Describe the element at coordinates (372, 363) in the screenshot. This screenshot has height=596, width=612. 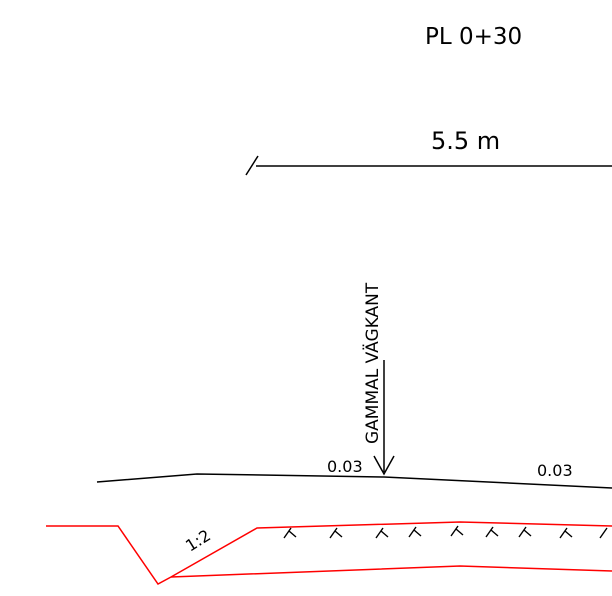
I see `old-edge-label: GAMMAL VÄGKANT` at that location.